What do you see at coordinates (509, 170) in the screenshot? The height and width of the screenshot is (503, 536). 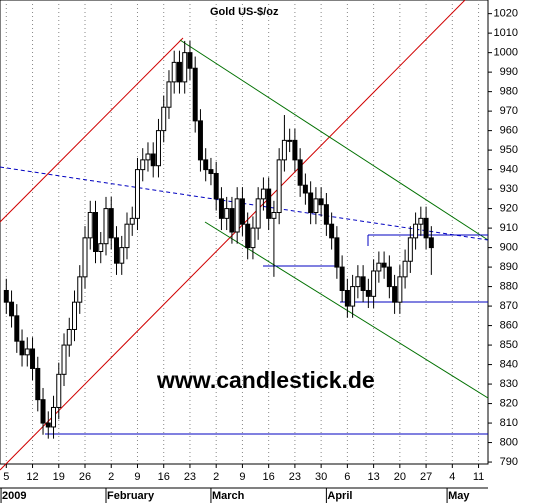 I see `y-tick-label: 940` at bounding box center [509, 170].